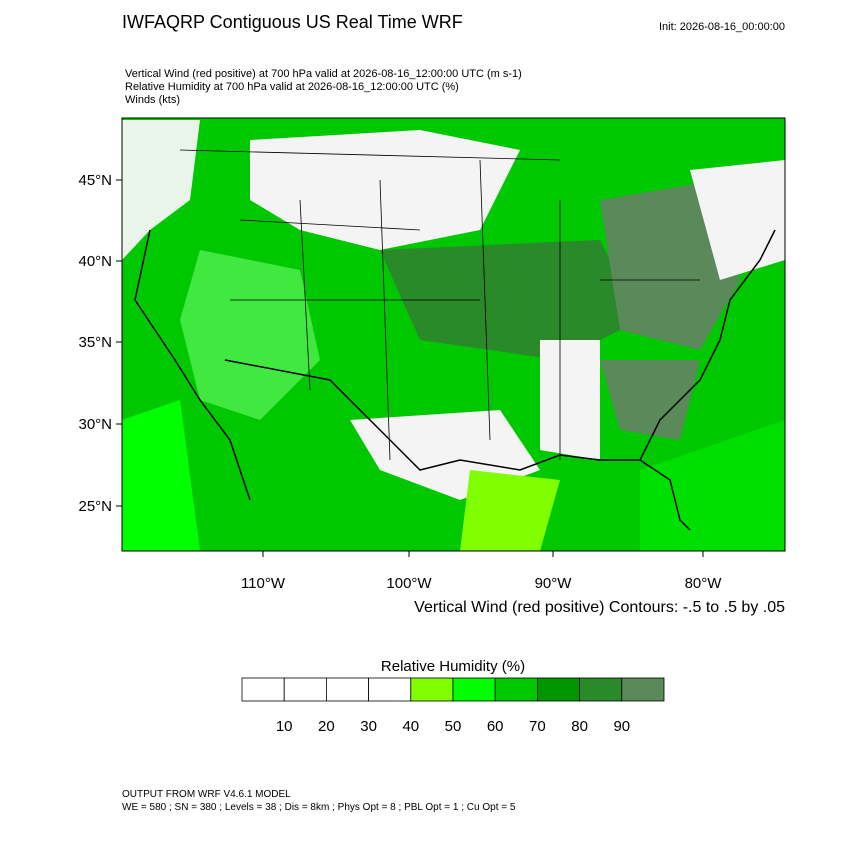 The image size is (850, 855). What do you see at coordinates (292, 22) in the screenshot?
I see `title: IWFAQRP Contiguous US Real Time WRF` at bounding box center [292, 22].